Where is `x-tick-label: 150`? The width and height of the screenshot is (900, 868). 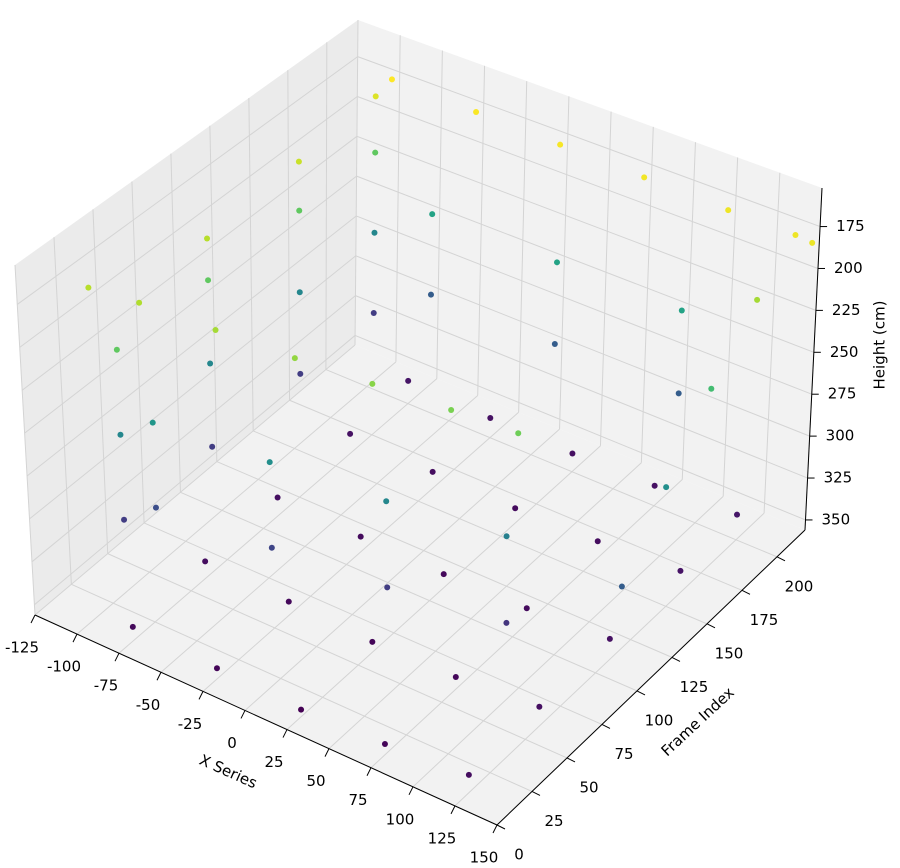
x-tick-label: 150 is located at coordinates (484, 858).